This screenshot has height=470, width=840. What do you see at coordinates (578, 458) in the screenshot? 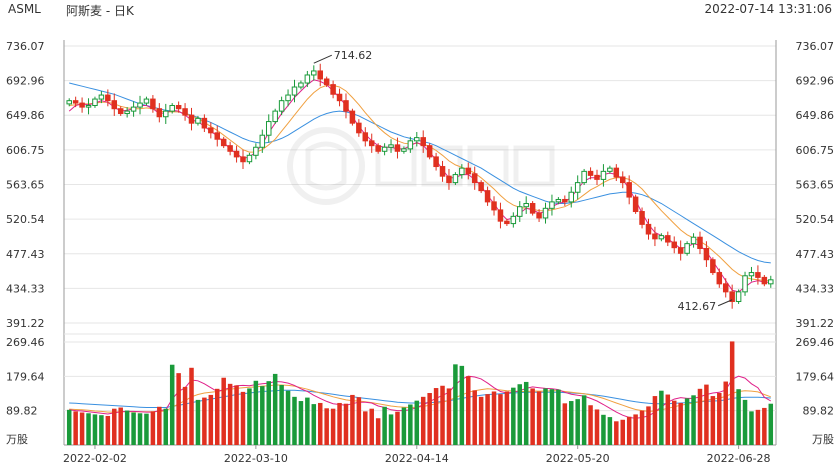
I see `date-tick: 2022-05-20` at bounding box center [578, 458].